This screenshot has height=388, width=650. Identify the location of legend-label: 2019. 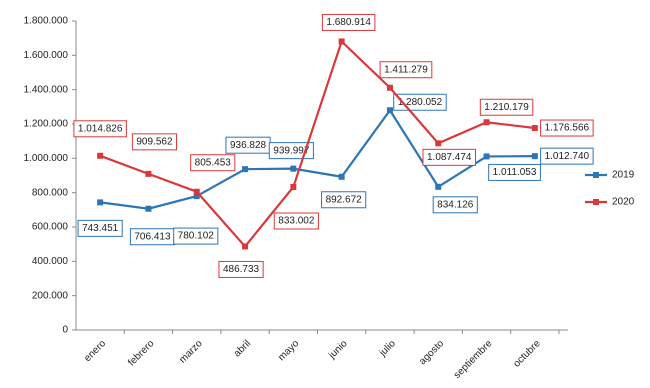
(623, 175).